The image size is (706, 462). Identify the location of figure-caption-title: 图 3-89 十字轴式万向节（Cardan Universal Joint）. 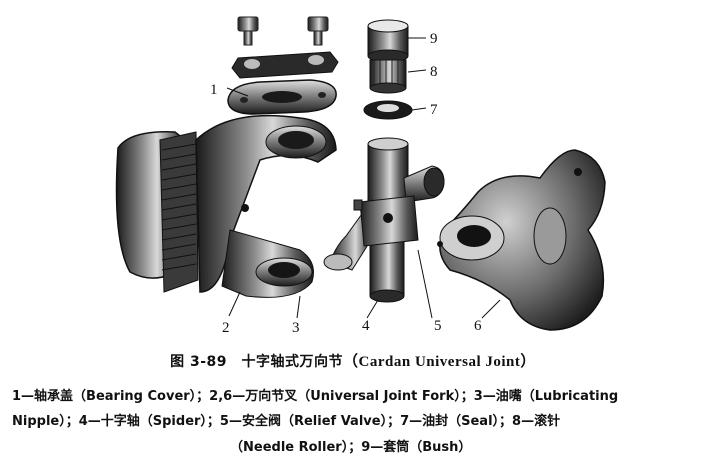
(353, 360).